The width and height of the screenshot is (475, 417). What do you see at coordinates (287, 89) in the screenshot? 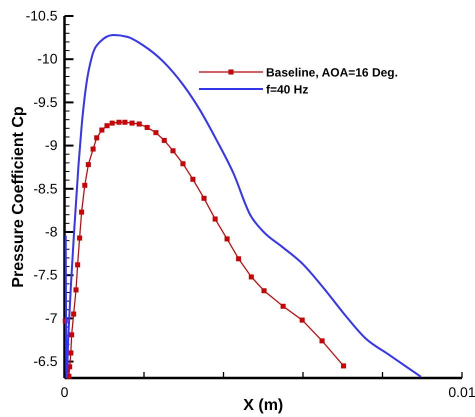
I see `legend-label: f=40 Hz` at bounding box center [287, 89].